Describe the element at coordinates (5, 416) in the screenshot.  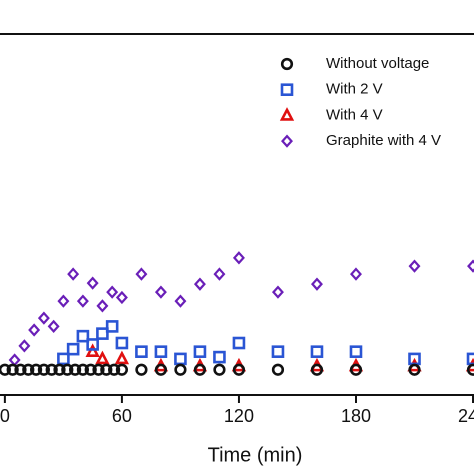
I see `x-tick-label: 0` at that location.